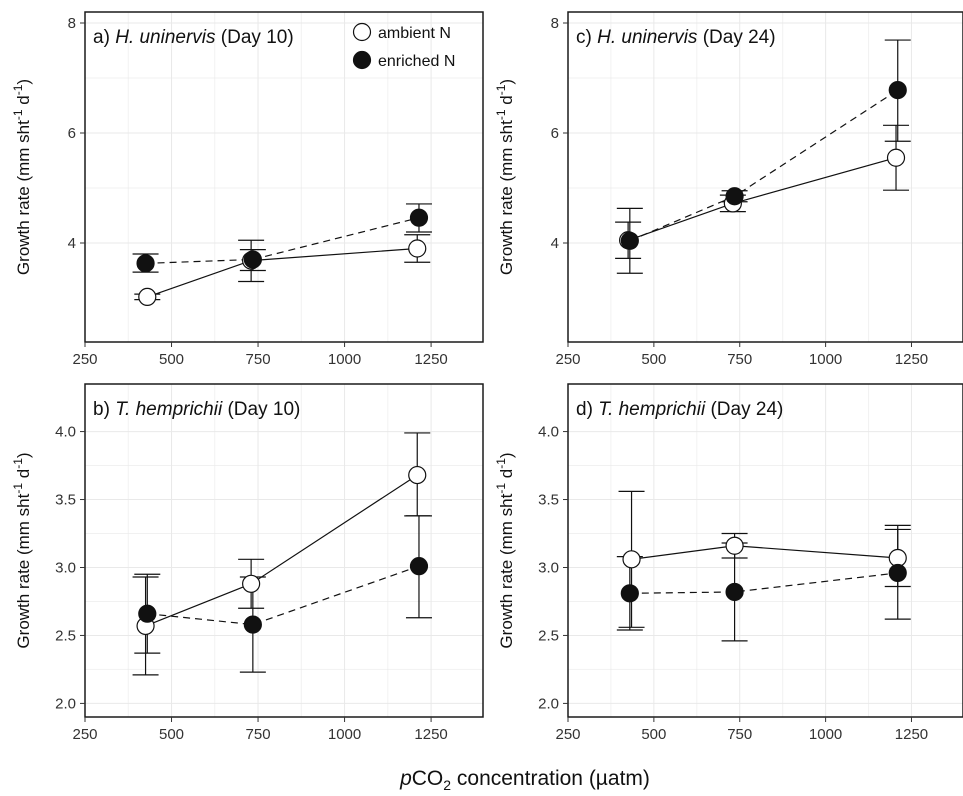  What do you see at coordinates (505, 550) in the screenshot?
I see `y-axis-label-d: Growth rate (mm sht-1 d-1)` at bounding box center [505, 550].